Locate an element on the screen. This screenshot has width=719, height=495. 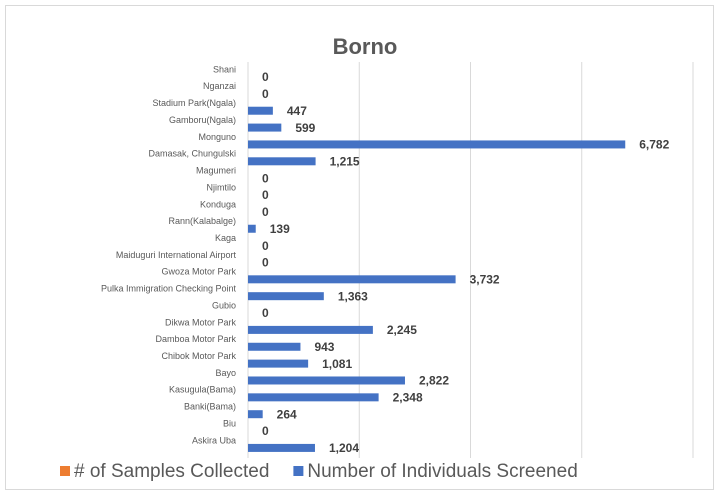
category-label: Shani is located at coordinates (224, 69).